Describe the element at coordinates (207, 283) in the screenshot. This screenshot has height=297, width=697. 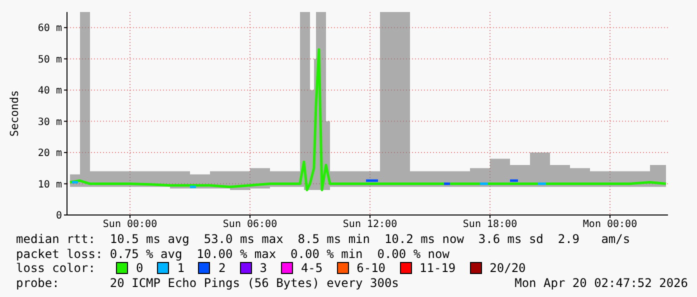
I see `text: probe: 20 ICMP Echo Pings (56 Bytes) every 300s` at that location.